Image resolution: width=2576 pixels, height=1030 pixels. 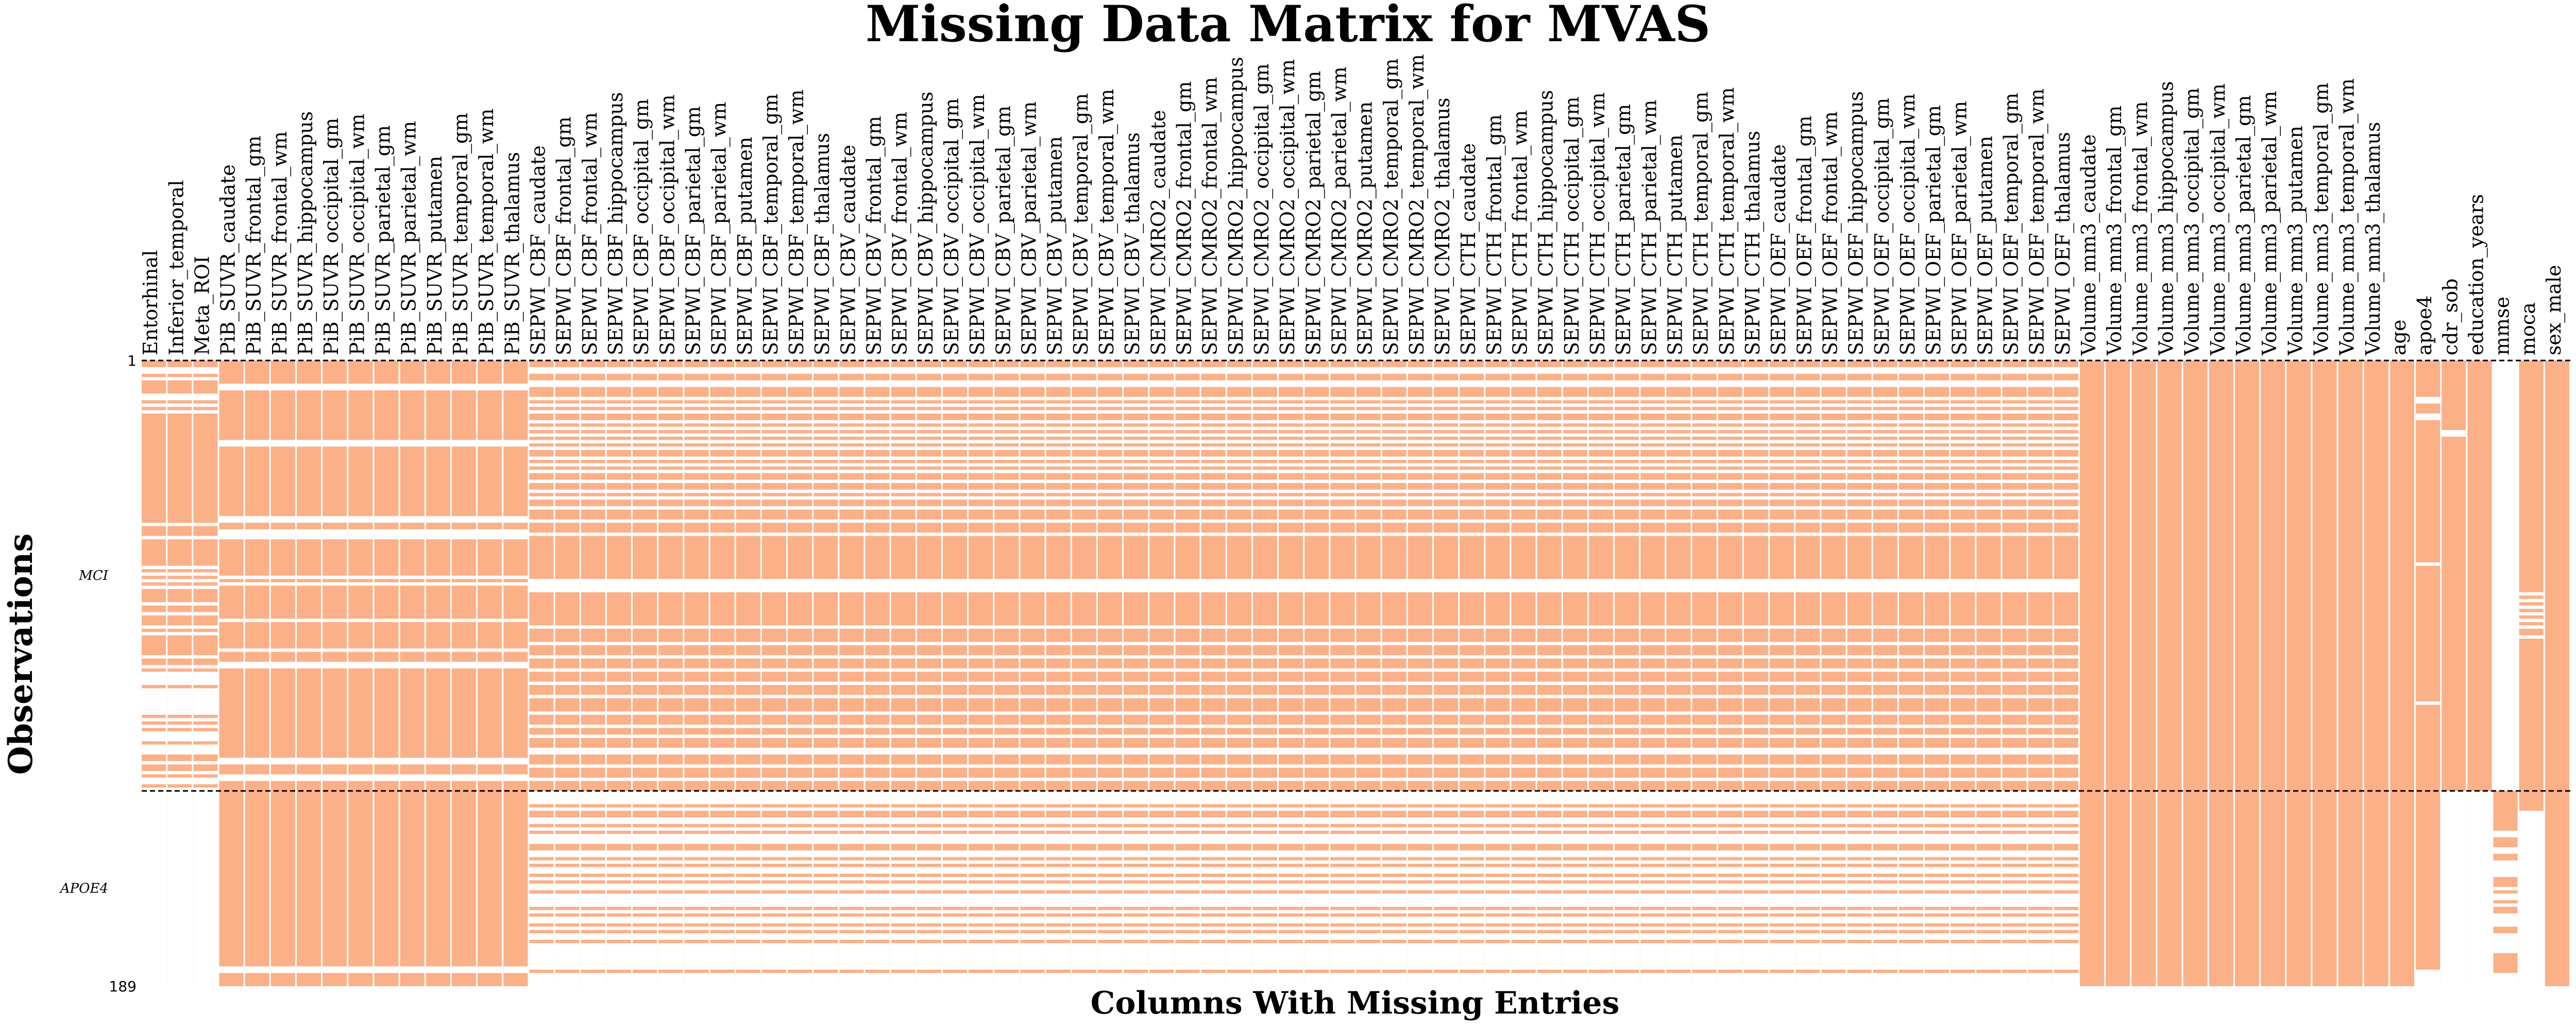 I want to click on column-present-SEPWI_OEF_temporal_gm, so click(x=2014, y=673).